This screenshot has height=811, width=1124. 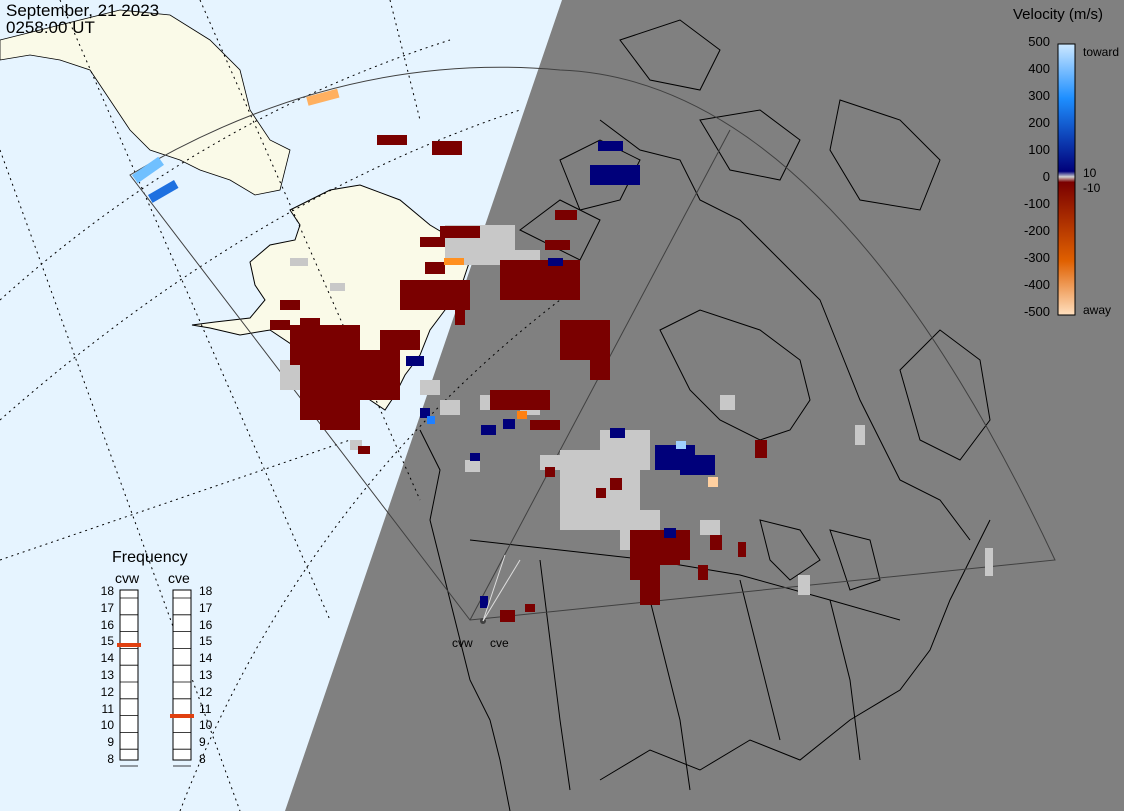 I want to click on colorbar-tick-label: -400, so click(x=1036, y=284).